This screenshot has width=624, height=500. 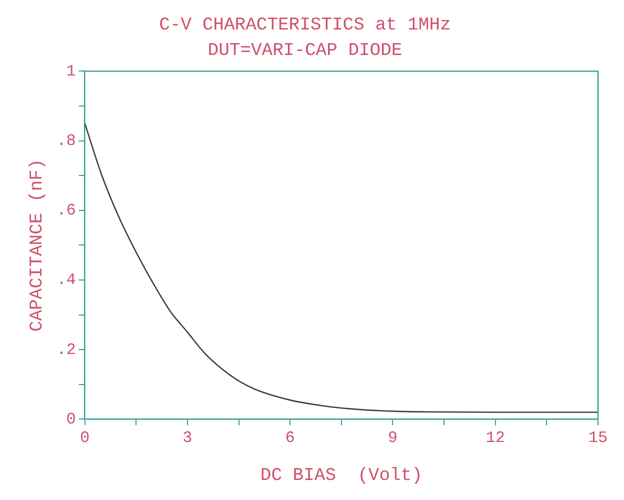 I want to click on y-axis-title: CAPACITANCE (nF), so click(x=38, y=245).